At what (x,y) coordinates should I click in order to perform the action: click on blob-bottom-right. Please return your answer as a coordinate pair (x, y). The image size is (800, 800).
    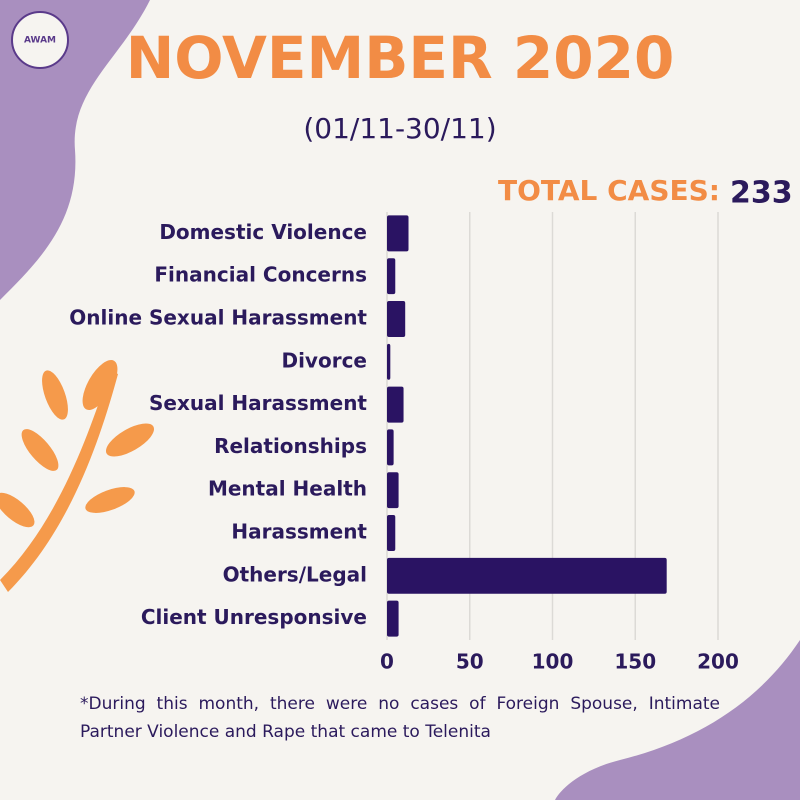
    Looking at the image, I should click on (677, 720).